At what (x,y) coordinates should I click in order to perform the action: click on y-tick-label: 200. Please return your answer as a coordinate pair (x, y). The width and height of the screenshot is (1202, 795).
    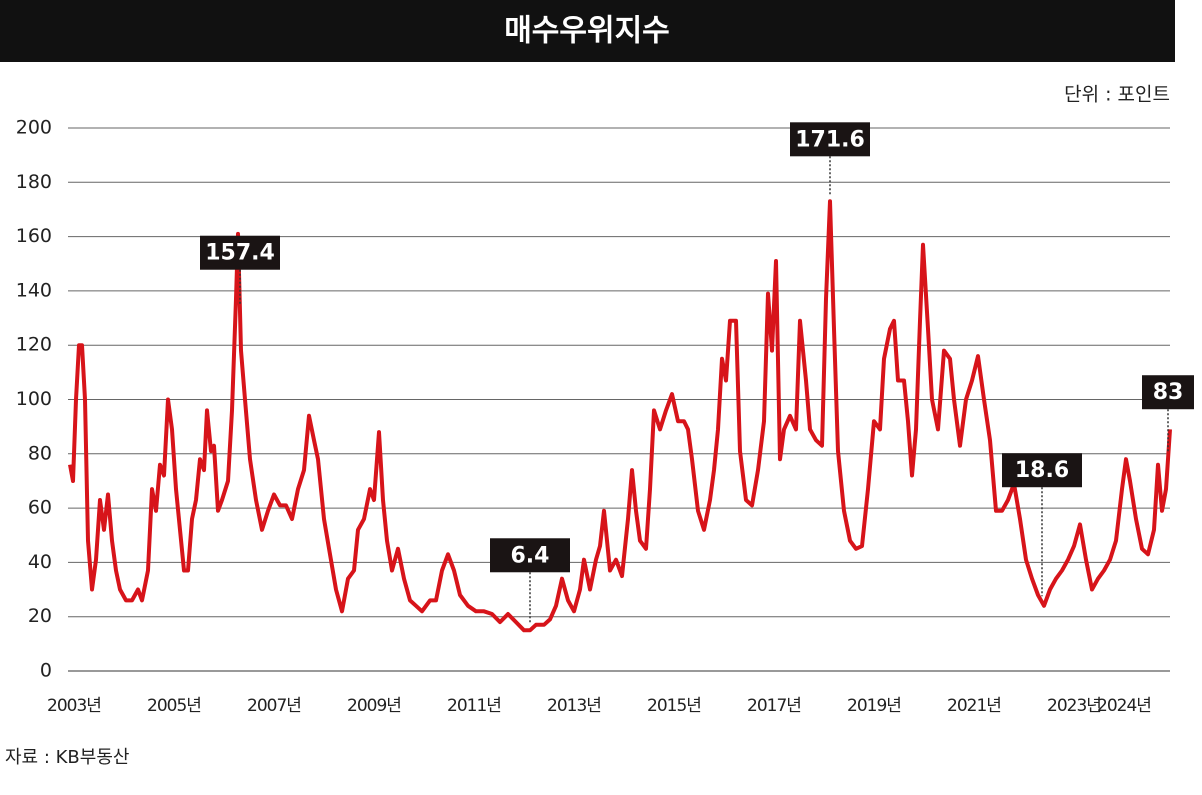
    Looking at the image, I should click on (34, 128).